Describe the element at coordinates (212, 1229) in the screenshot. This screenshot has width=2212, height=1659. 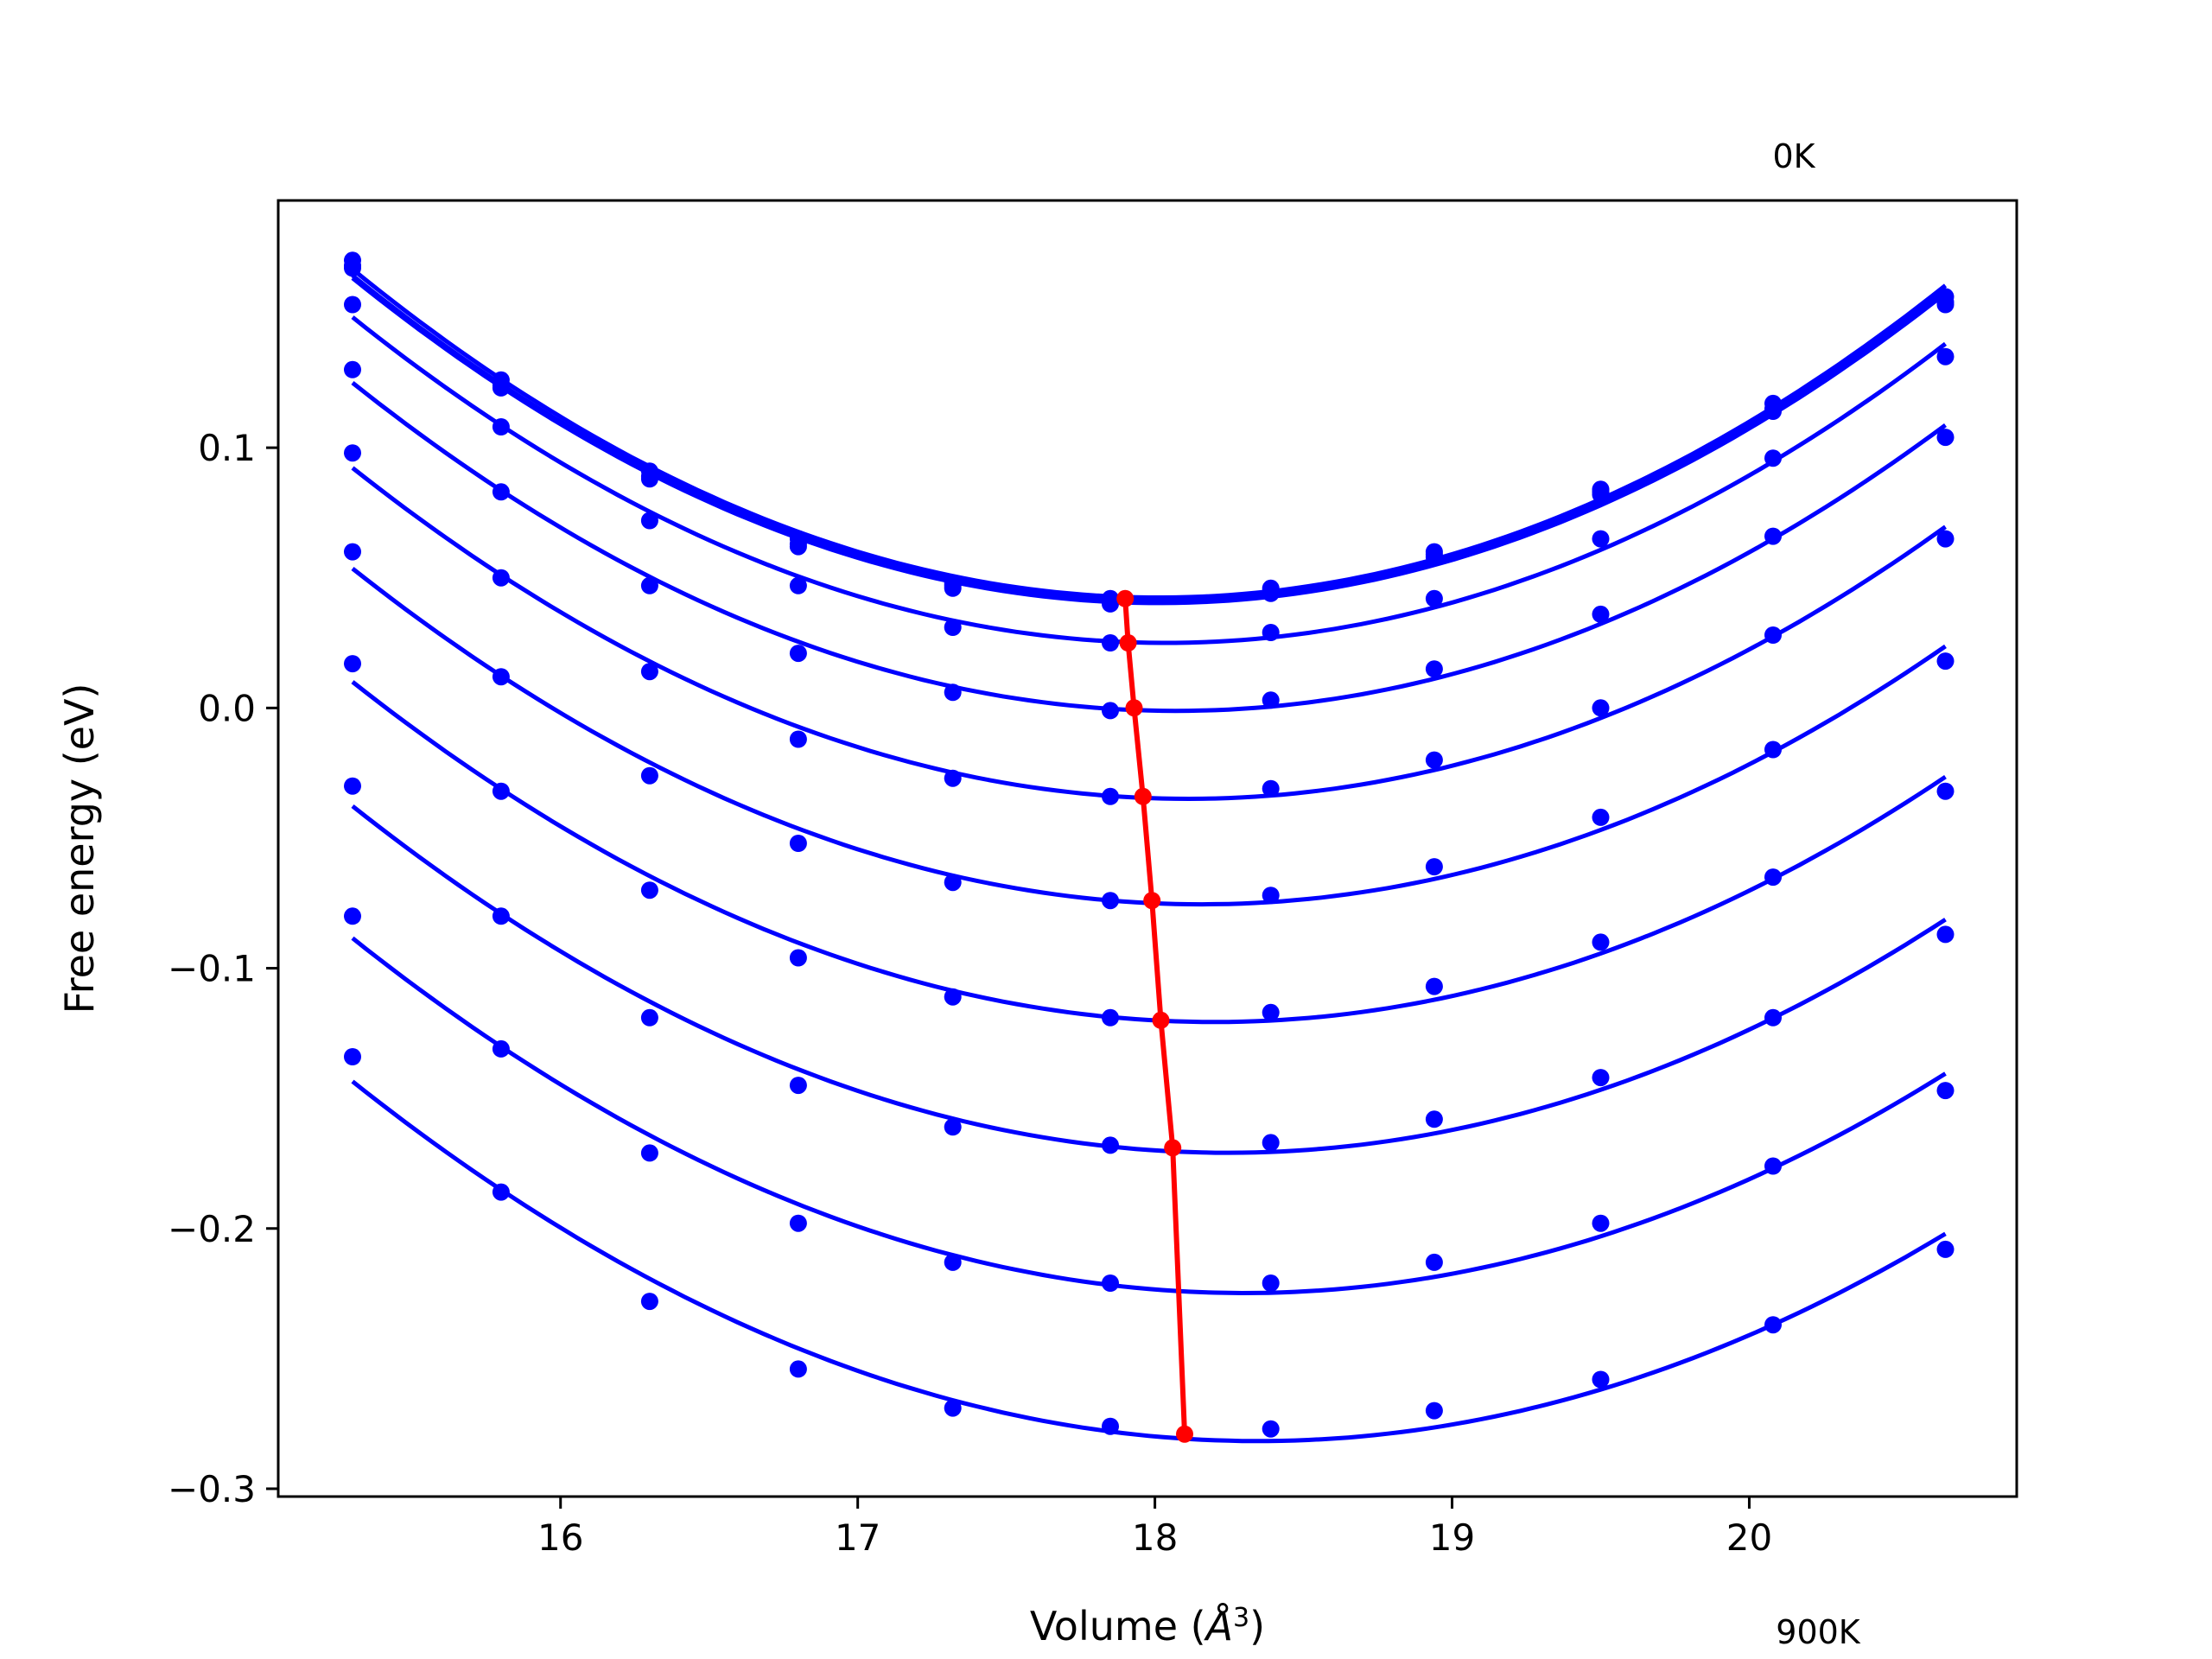
I see `y-tick-label: −0.2` at that location.